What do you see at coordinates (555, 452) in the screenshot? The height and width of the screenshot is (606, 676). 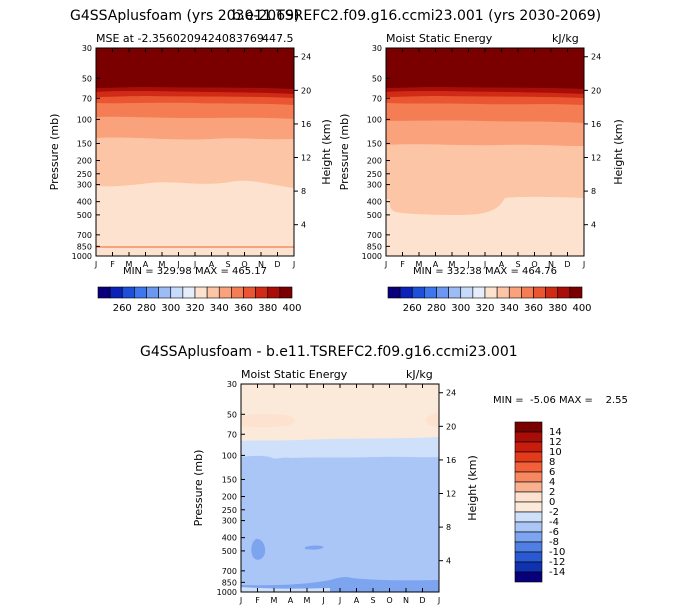 I see `colorbar-label: 10` at bounding box center [555, 452].